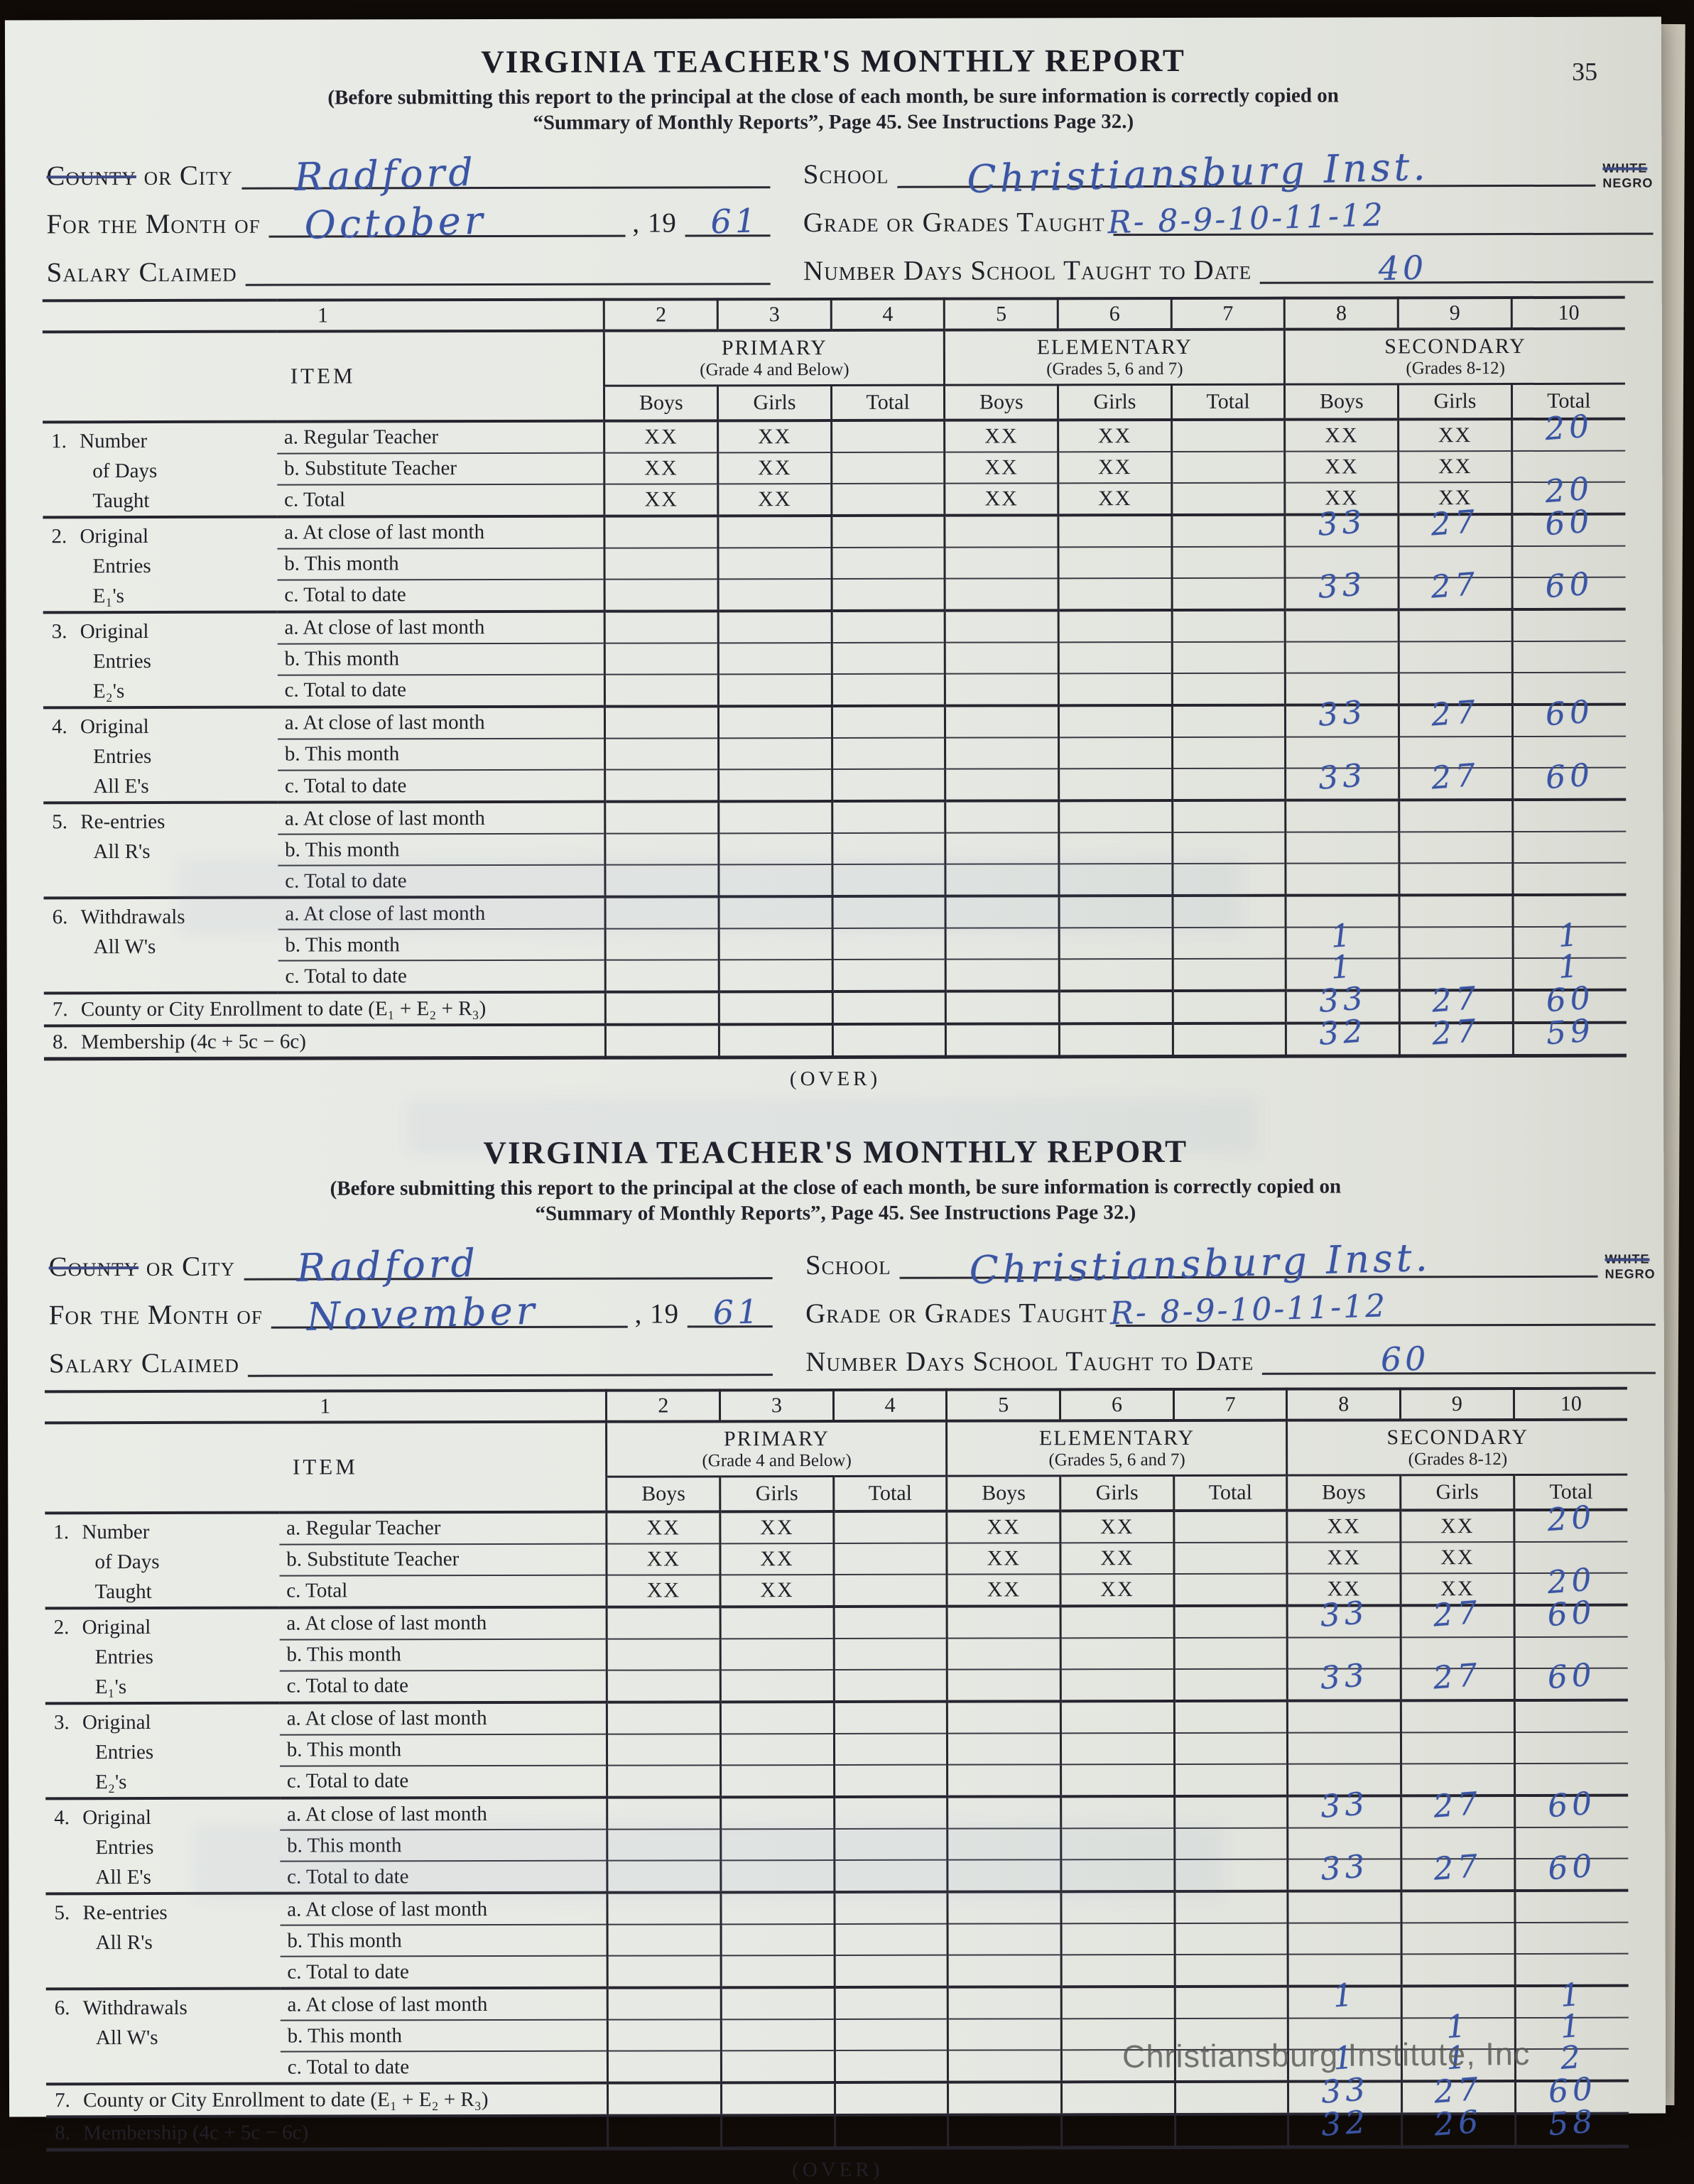 This screenshot has width=1694, height=2184. I want to click on item-number: 6., so click(60, 917).